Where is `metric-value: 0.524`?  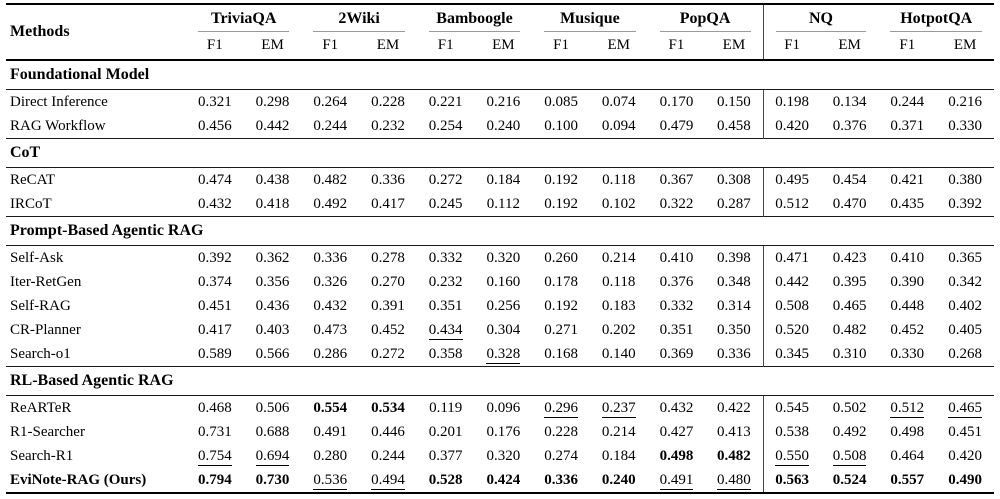 metric-value: 0.524 is located at coordinates (849, 480).